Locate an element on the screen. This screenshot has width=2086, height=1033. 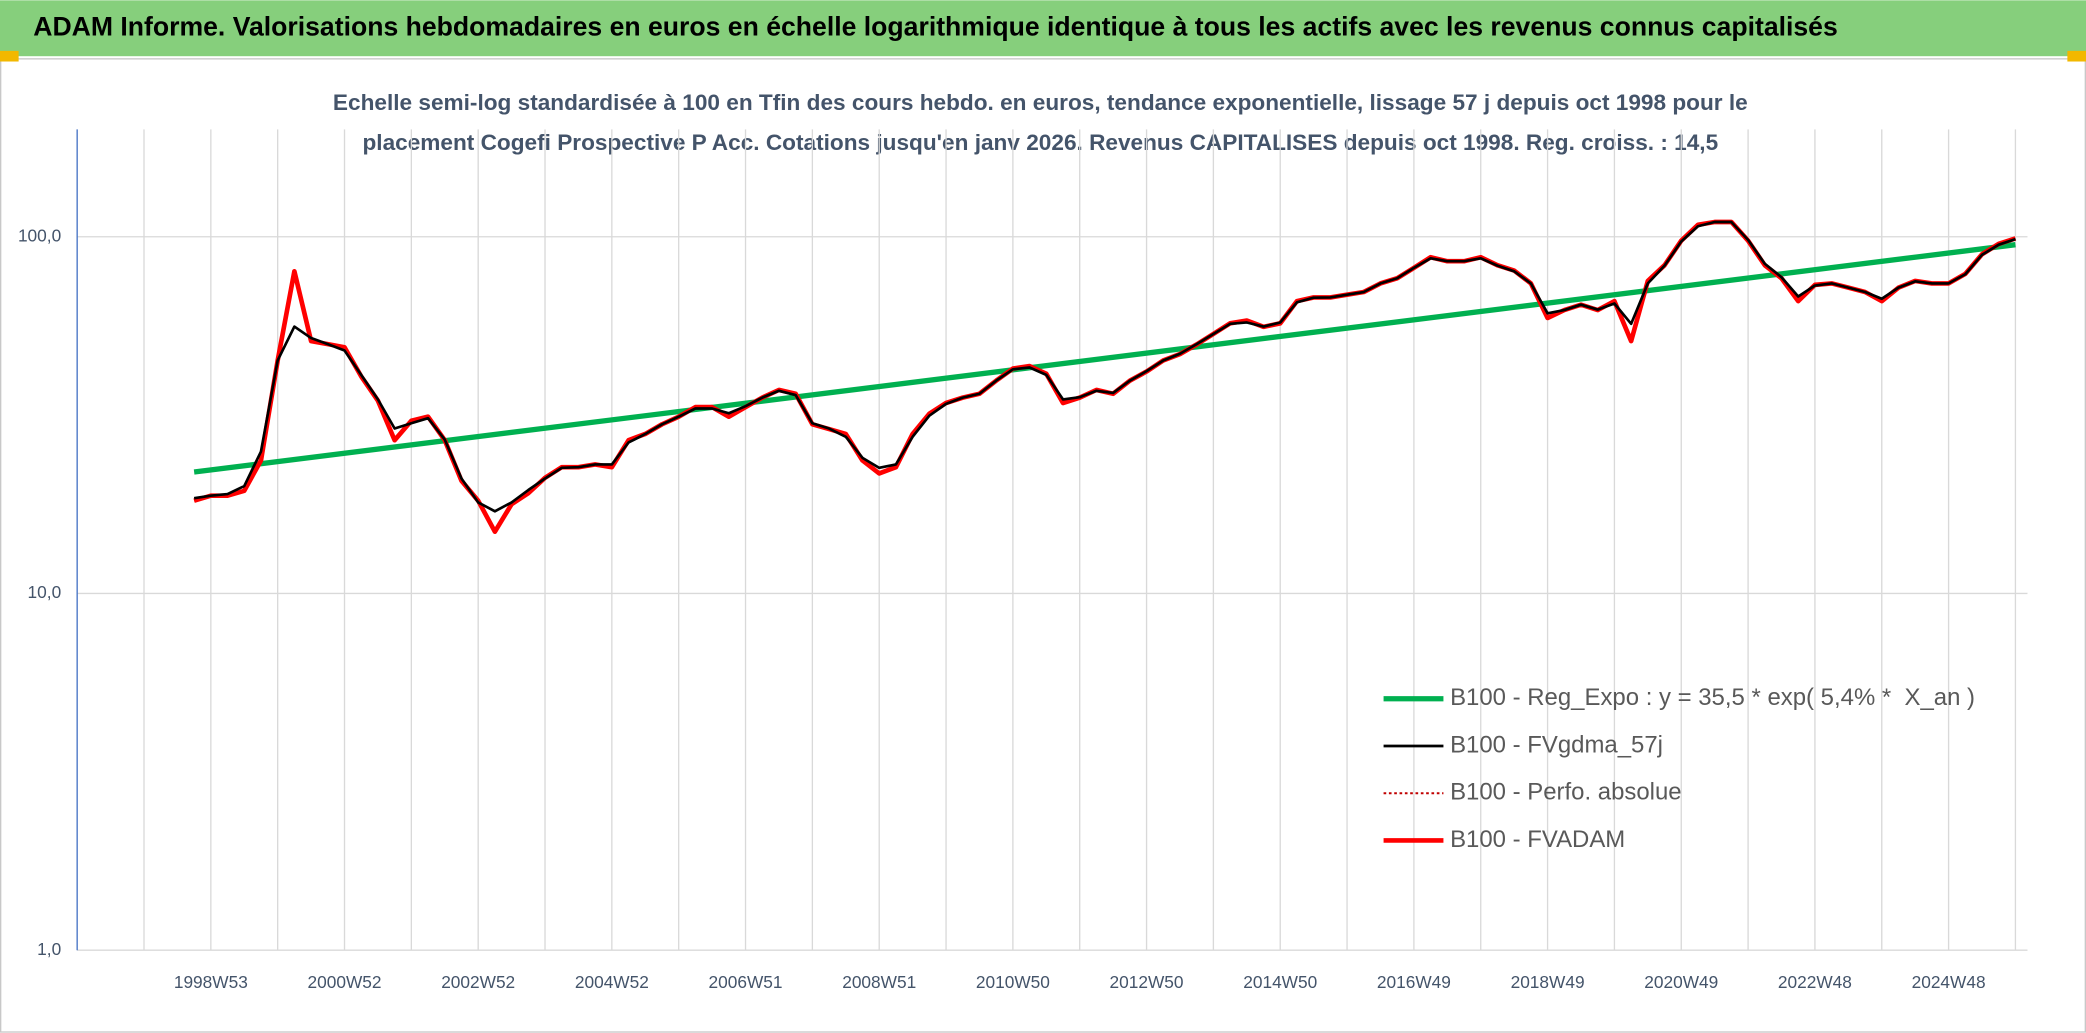
y-tick-label: 1,0 is located at coordinates (49, 949).